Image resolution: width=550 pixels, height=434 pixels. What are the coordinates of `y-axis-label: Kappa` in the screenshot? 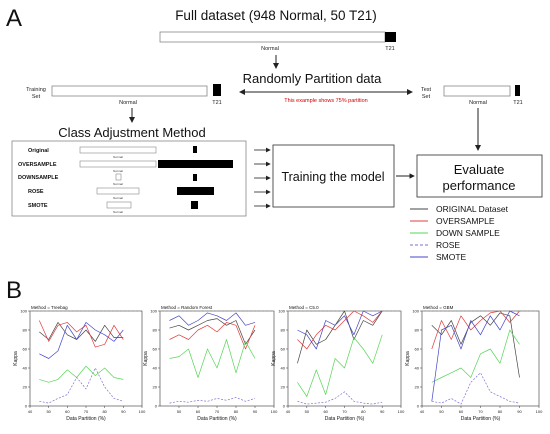 It's located at (274, 358).